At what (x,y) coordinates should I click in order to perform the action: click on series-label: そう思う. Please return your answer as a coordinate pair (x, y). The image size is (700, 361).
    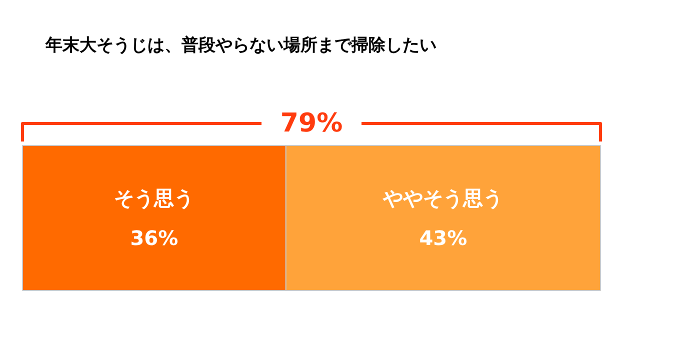
    Looking at the image, I should click on (154, 198).